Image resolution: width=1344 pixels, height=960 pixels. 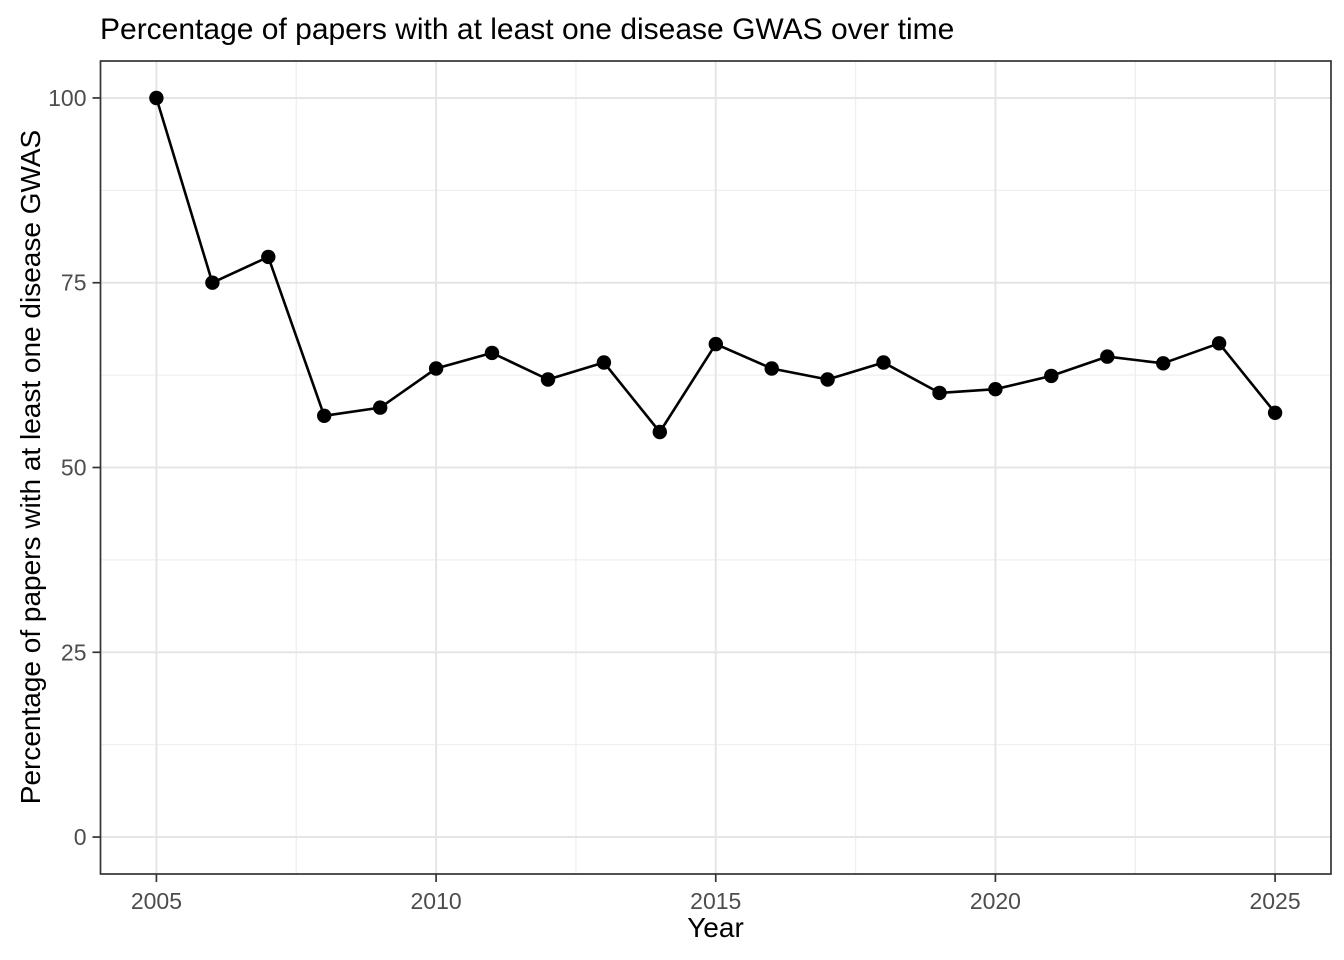 I want to click on x-tick-label: 2015, so click(x=715, y=901).